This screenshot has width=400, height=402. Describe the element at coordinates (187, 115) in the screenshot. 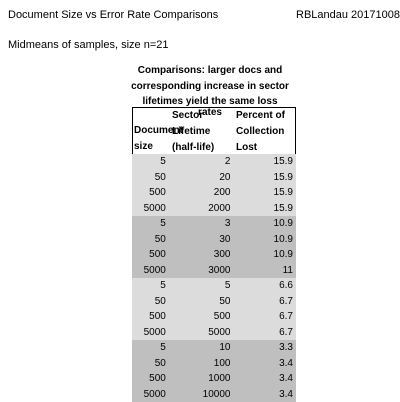

I see `col-header-lifetime-line1: Sector` at that location.